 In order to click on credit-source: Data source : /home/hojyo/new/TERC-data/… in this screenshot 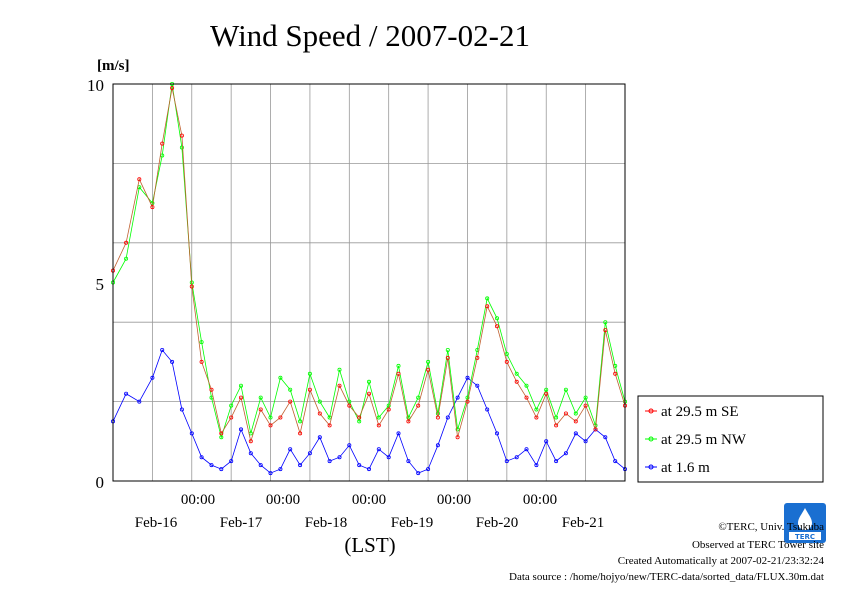, I will do `click(666, 577)`.